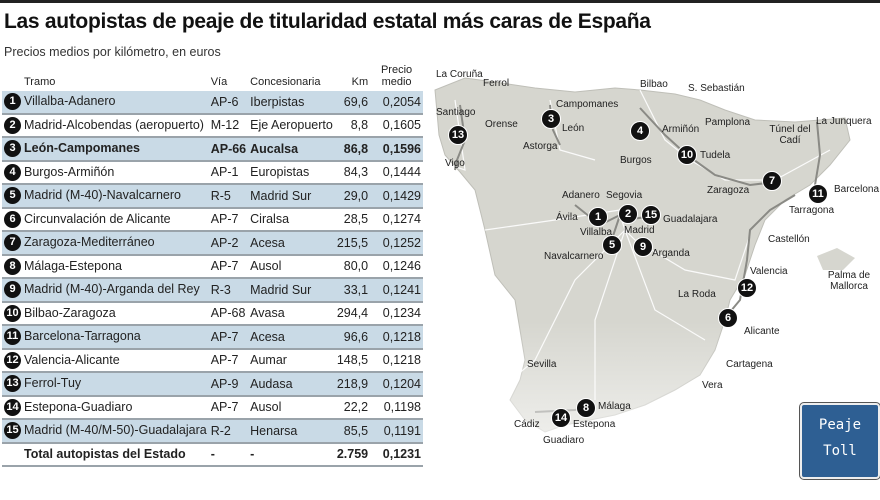 The width and height of the screenshot is (880, 500). I want to click on cell-via: AP-2, so click(228, 243).